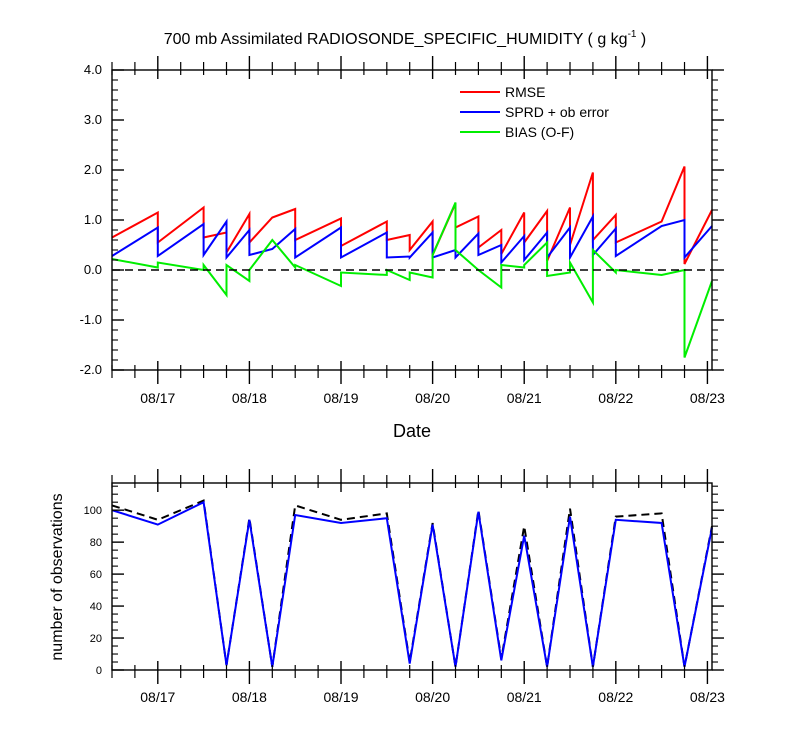  What do you see at coordinates (91, 319) in the screenshot?
I see `y-tick-label: -1.0` at bounding box center [91, 319].